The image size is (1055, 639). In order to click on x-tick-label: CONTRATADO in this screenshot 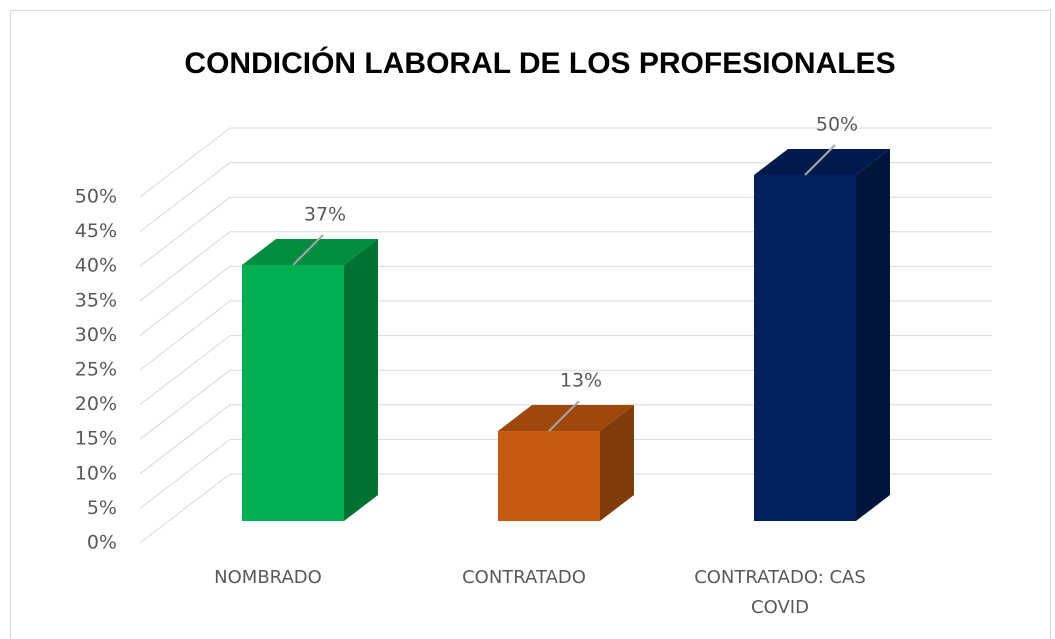, I will do `click(524, 577)`.